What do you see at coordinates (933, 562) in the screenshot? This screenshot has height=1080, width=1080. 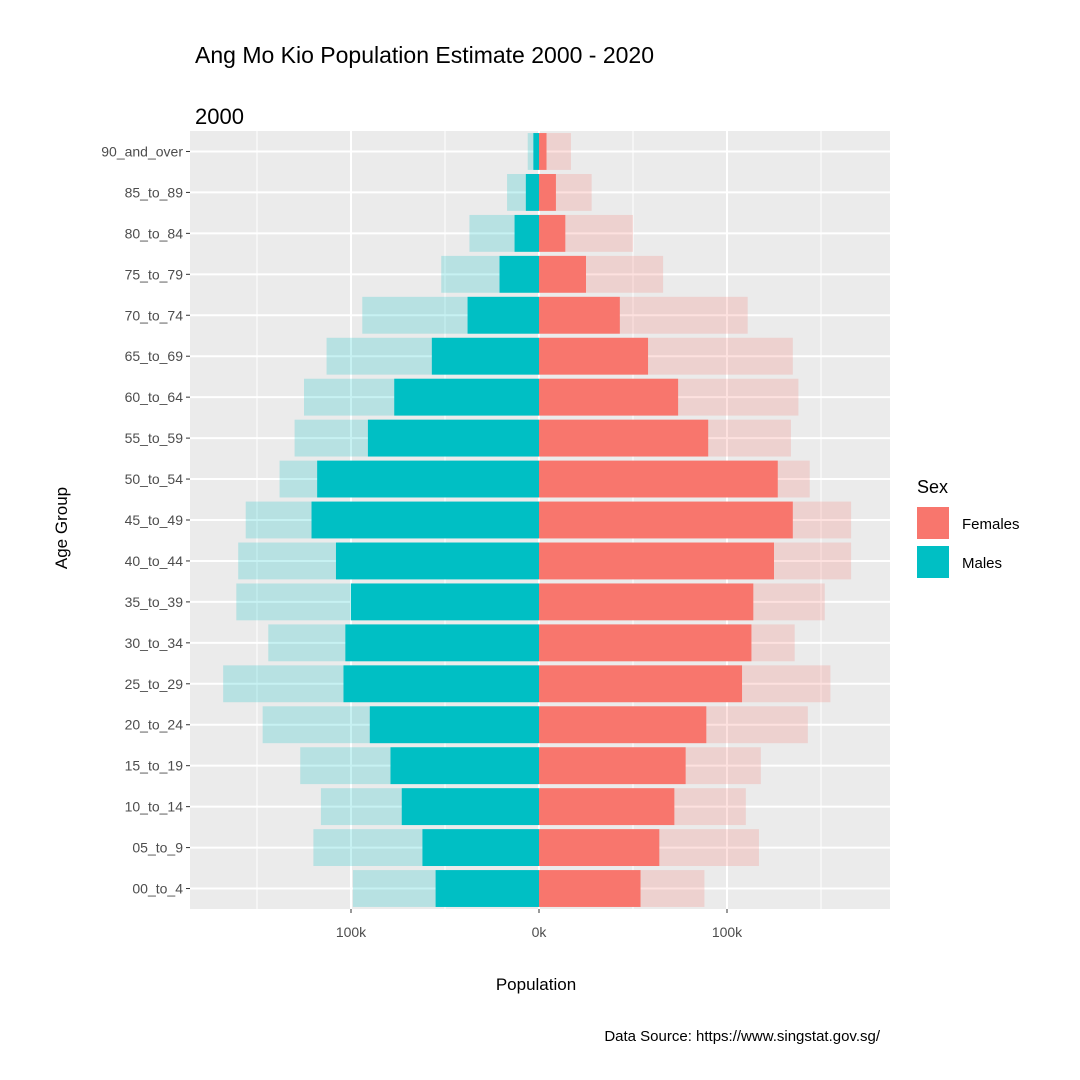 I see `legend-key-males` at bounding box center [933, 562].